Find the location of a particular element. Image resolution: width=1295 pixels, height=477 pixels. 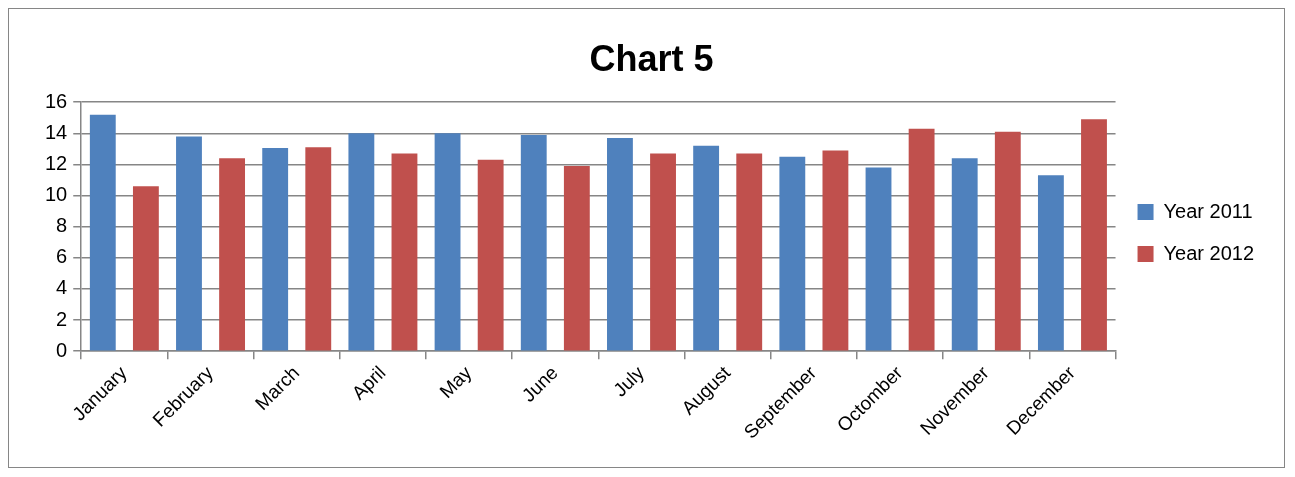

x-tick-label: July is located at coordinates (629, 381).